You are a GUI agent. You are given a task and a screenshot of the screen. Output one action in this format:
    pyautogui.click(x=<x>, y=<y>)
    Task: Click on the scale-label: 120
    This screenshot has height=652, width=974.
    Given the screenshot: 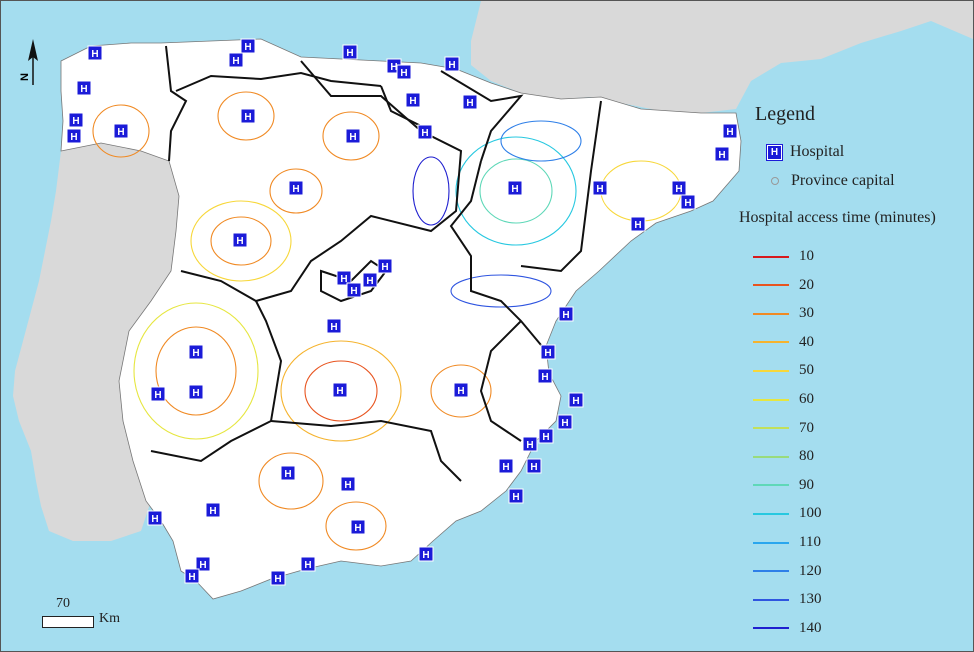 What is the action you would take?
    pyautogui.click(x=810, y=570)
    